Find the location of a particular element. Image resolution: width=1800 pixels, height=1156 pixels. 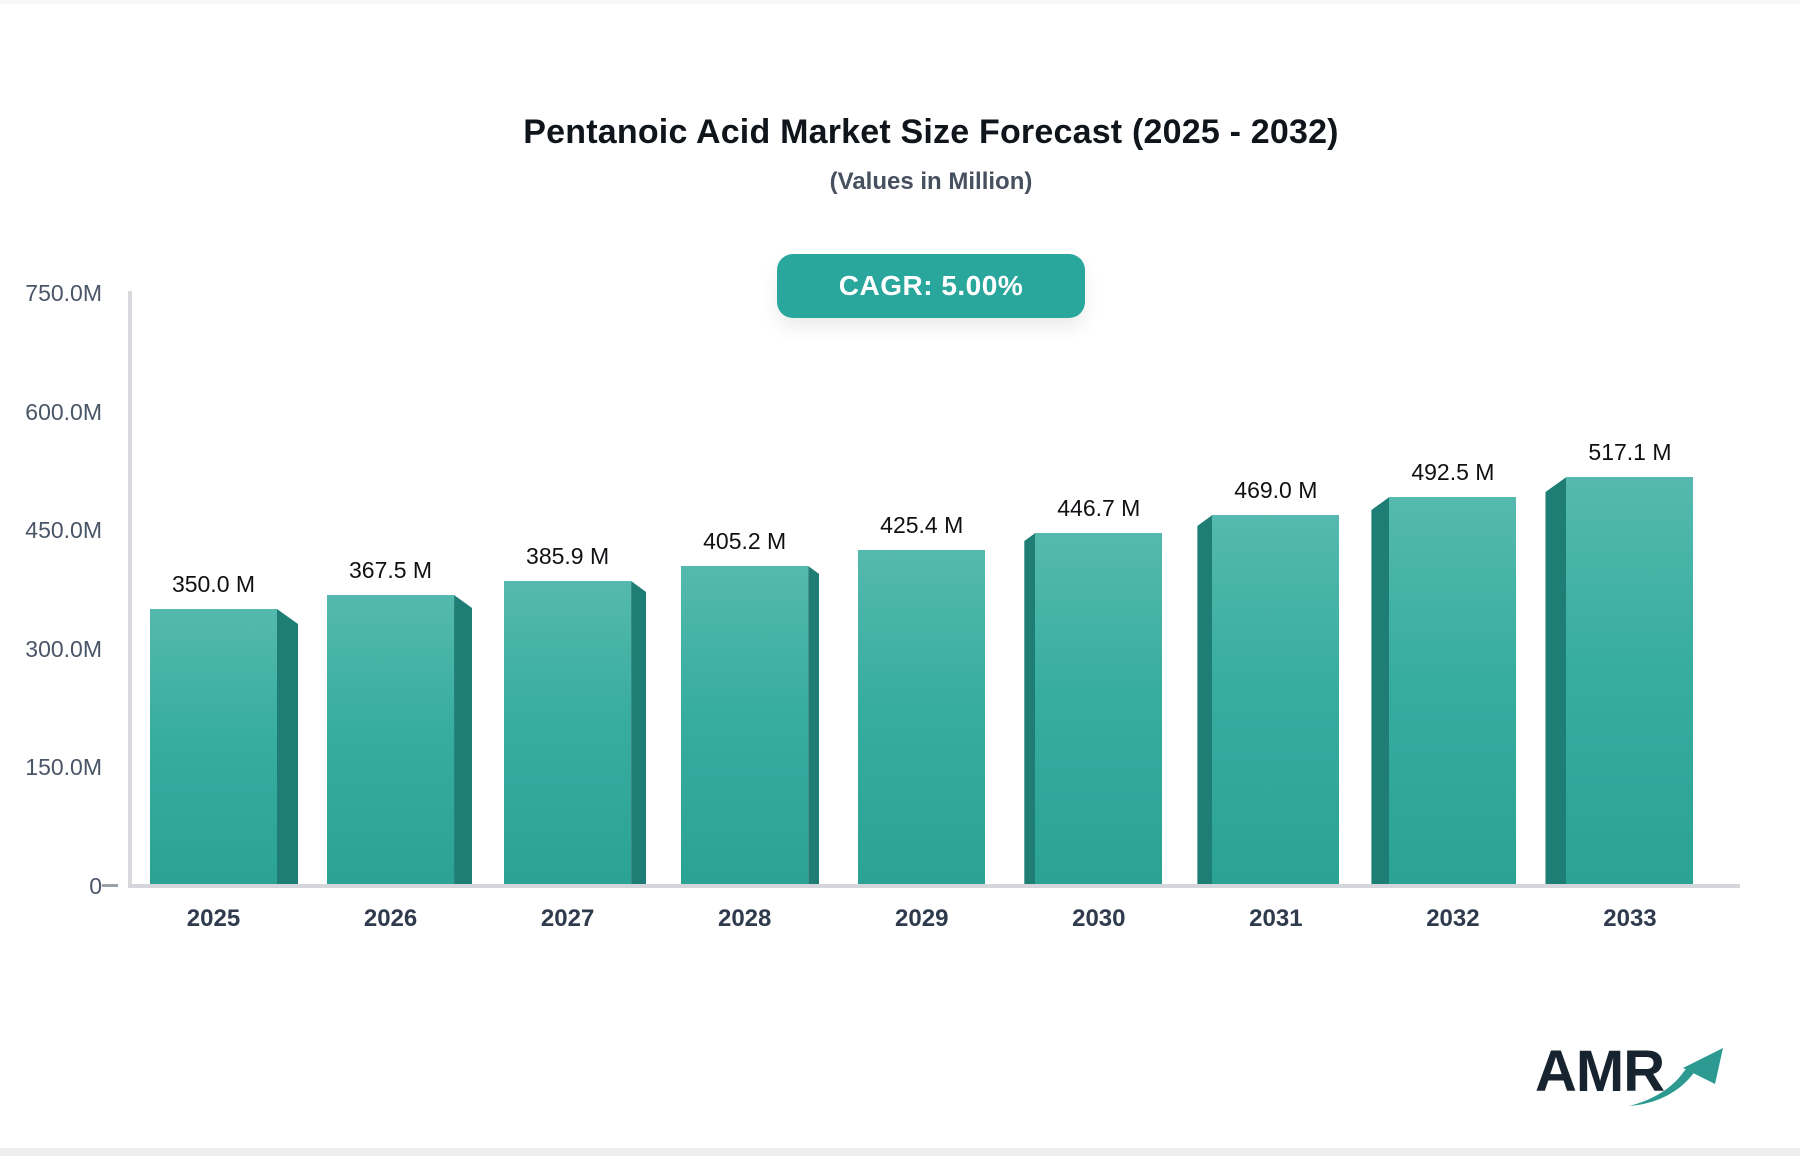

growth-arrow-icon is located at coordinates (1676, 1077).